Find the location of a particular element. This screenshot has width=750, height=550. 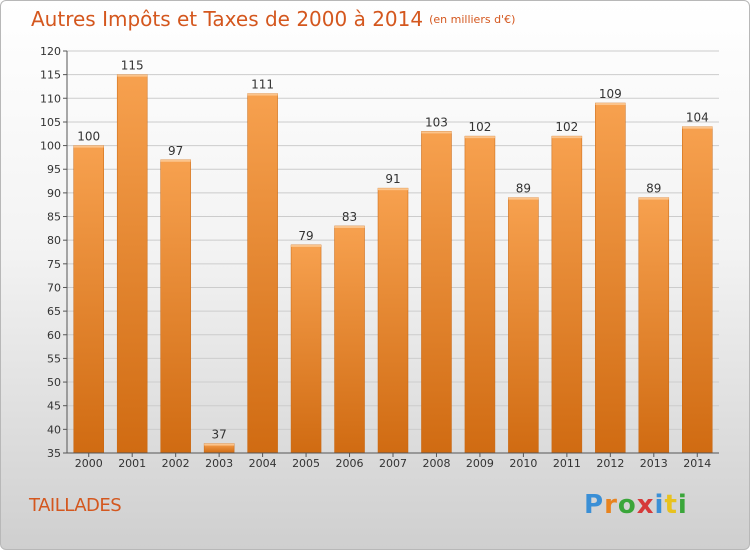

data-label: 111 is located at coordinates (262, 85).